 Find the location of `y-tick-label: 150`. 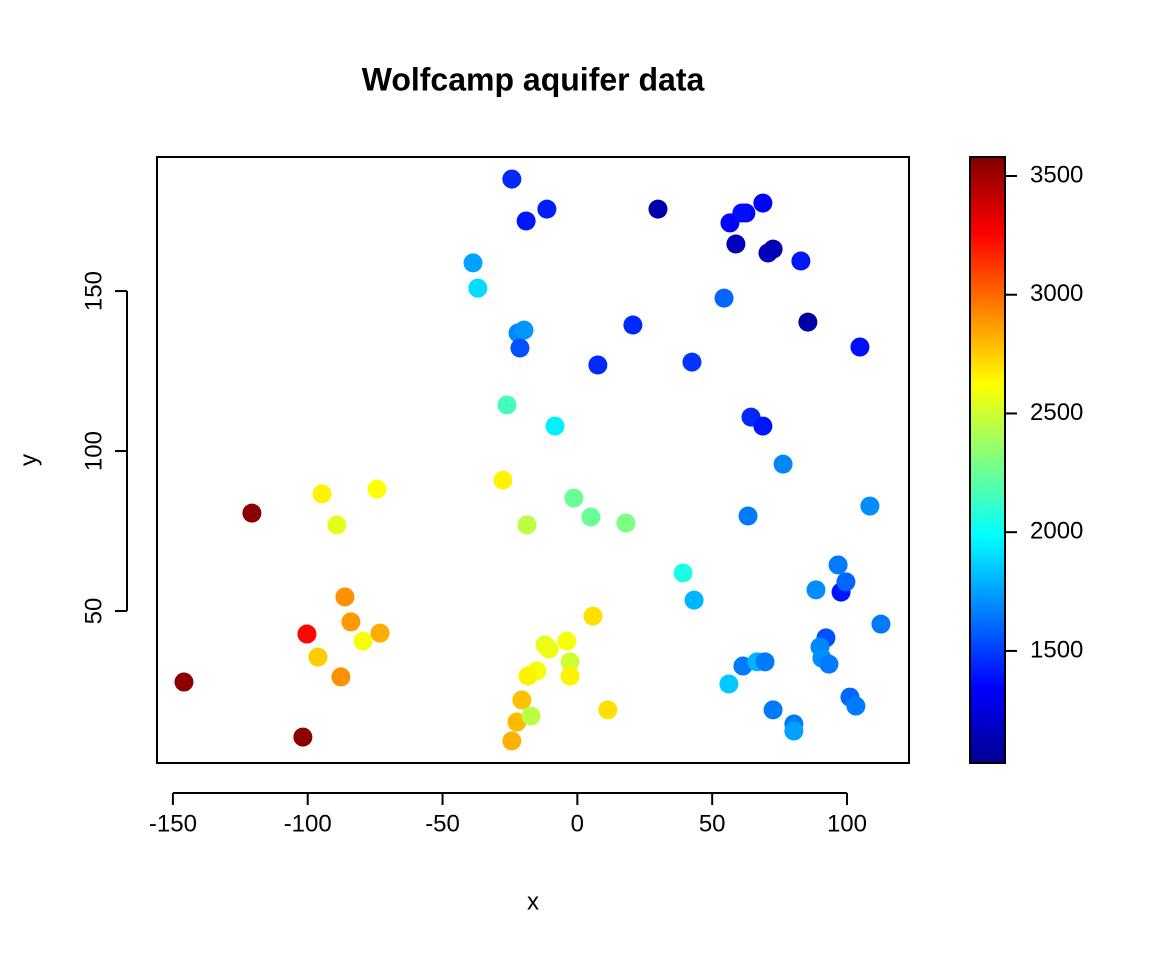

y-tick-label: 150 is located at coordinates (93, 291).